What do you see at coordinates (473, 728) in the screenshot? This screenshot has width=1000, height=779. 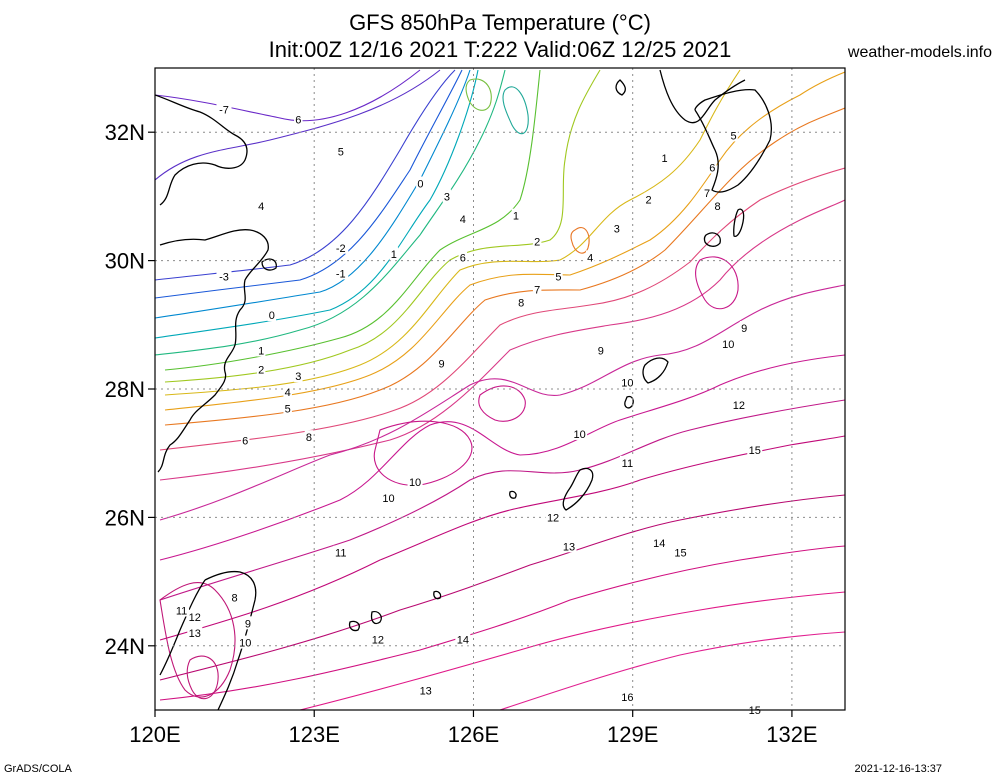 I see `longitude-axis: 120E 123E 126E 129E 132E` at bounding box center [473, 728].